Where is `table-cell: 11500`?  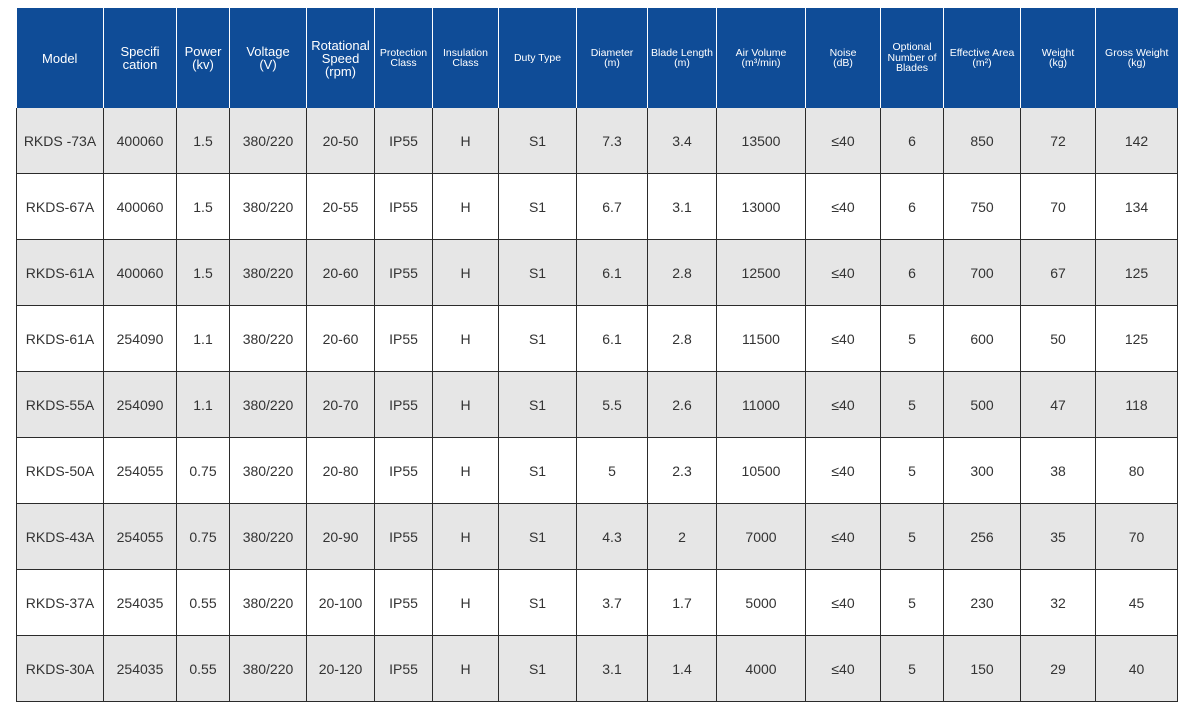 table-cell: 11500 is located at coordinates (761, 338).